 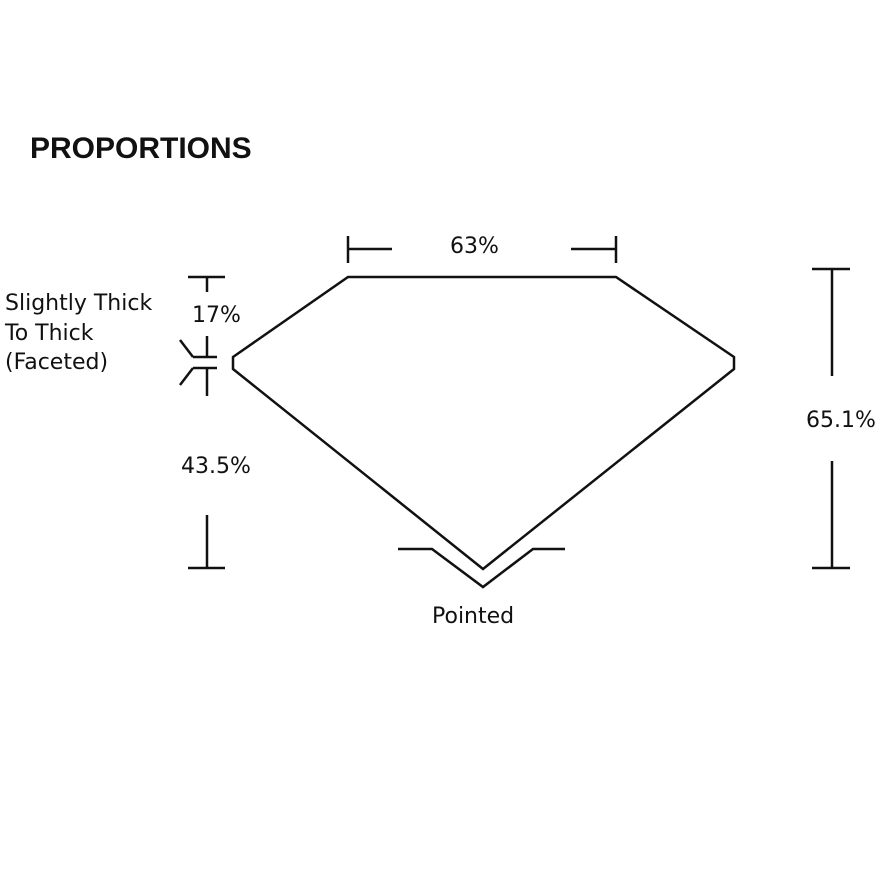 I want to click on culet-marker, so click(x=481, y=568).